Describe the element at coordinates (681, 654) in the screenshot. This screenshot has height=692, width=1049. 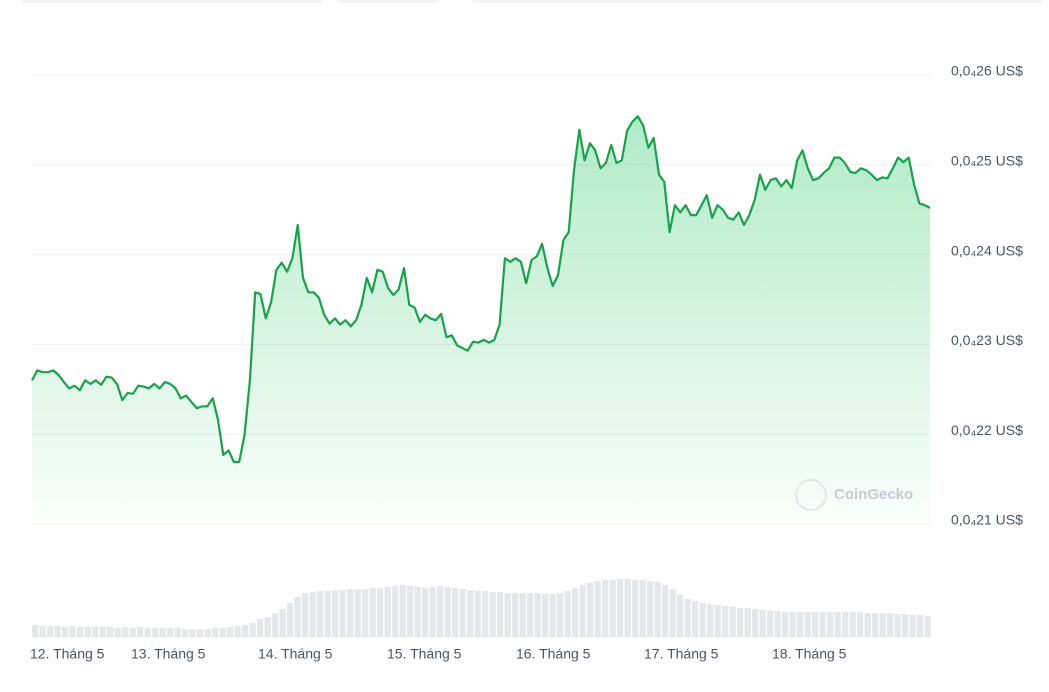
I see `x-tick-label: 17. Tháng 5` at that location.